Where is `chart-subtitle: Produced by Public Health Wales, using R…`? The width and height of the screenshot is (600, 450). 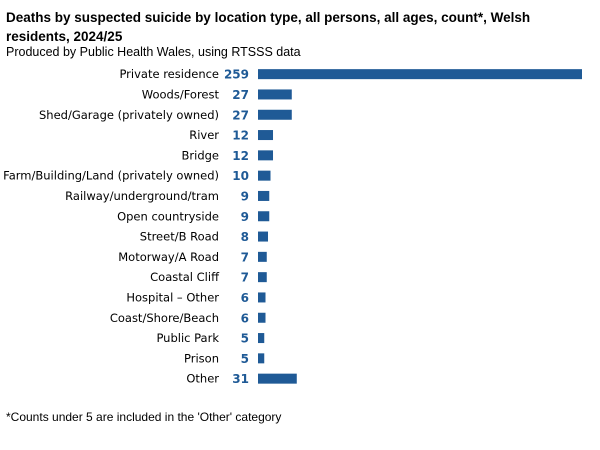 chart-subtitle: Produced by Public Health Wales, using R… is located at coordinates (153, 52).